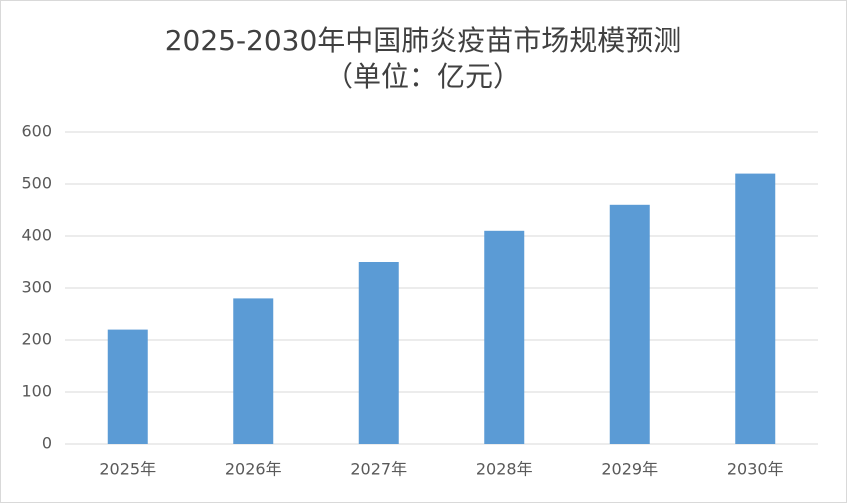 This screenshot has width=847, height=503. Describe the element at coordinates (423, 76) in the screenshot. I see `chart-subtitle: （单位：亿元）` at that location.